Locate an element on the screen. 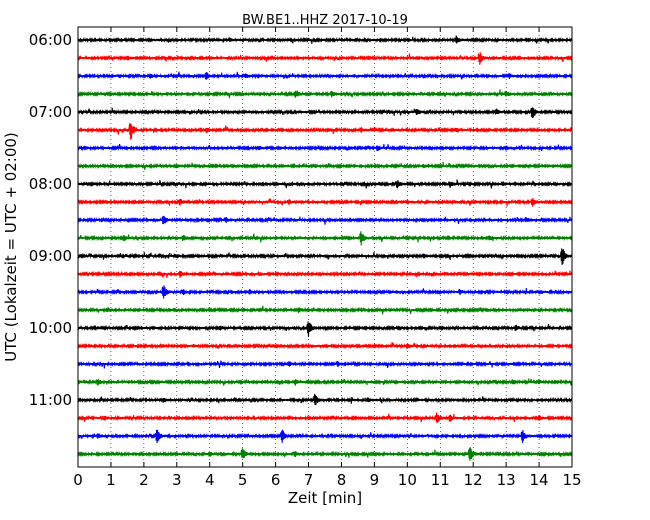  x-axis-label: Zeit [min] is located at coordinates (325, 498).